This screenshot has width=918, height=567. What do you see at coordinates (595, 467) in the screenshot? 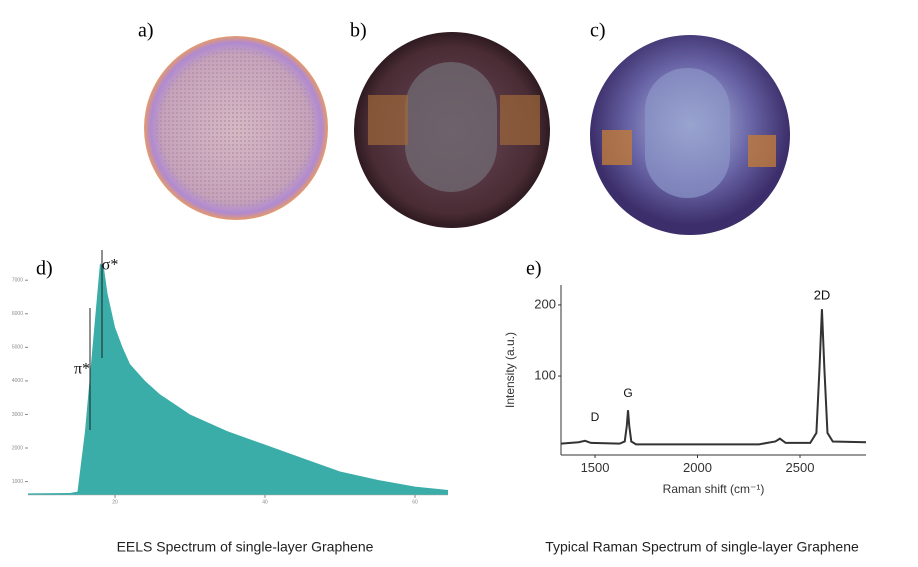
I see `x-tick-label: 1500` at bounding box center [595, 467].